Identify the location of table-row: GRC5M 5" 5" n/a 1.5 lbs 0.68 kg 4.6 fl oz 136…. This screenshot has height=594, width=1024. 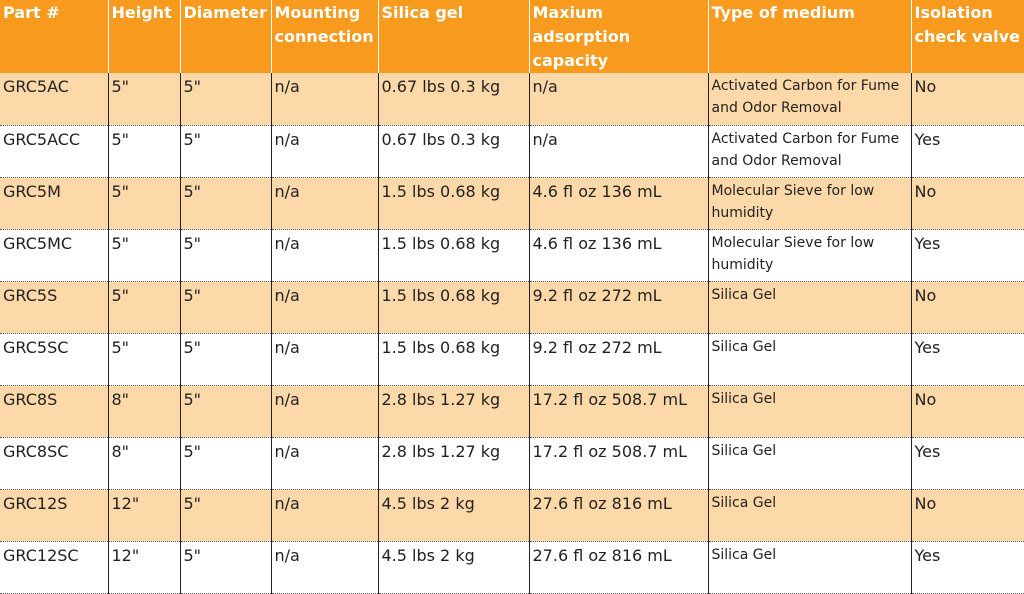
(512, 203).